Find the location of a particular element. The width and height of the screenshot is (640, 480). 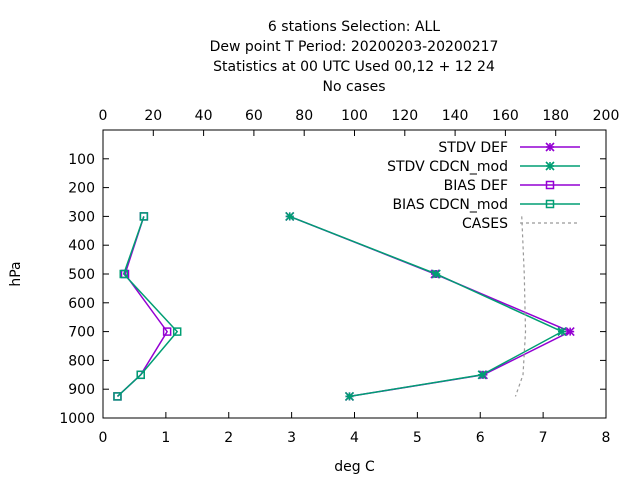

x-tick-label: 2 is located at coordinates (228, 438).